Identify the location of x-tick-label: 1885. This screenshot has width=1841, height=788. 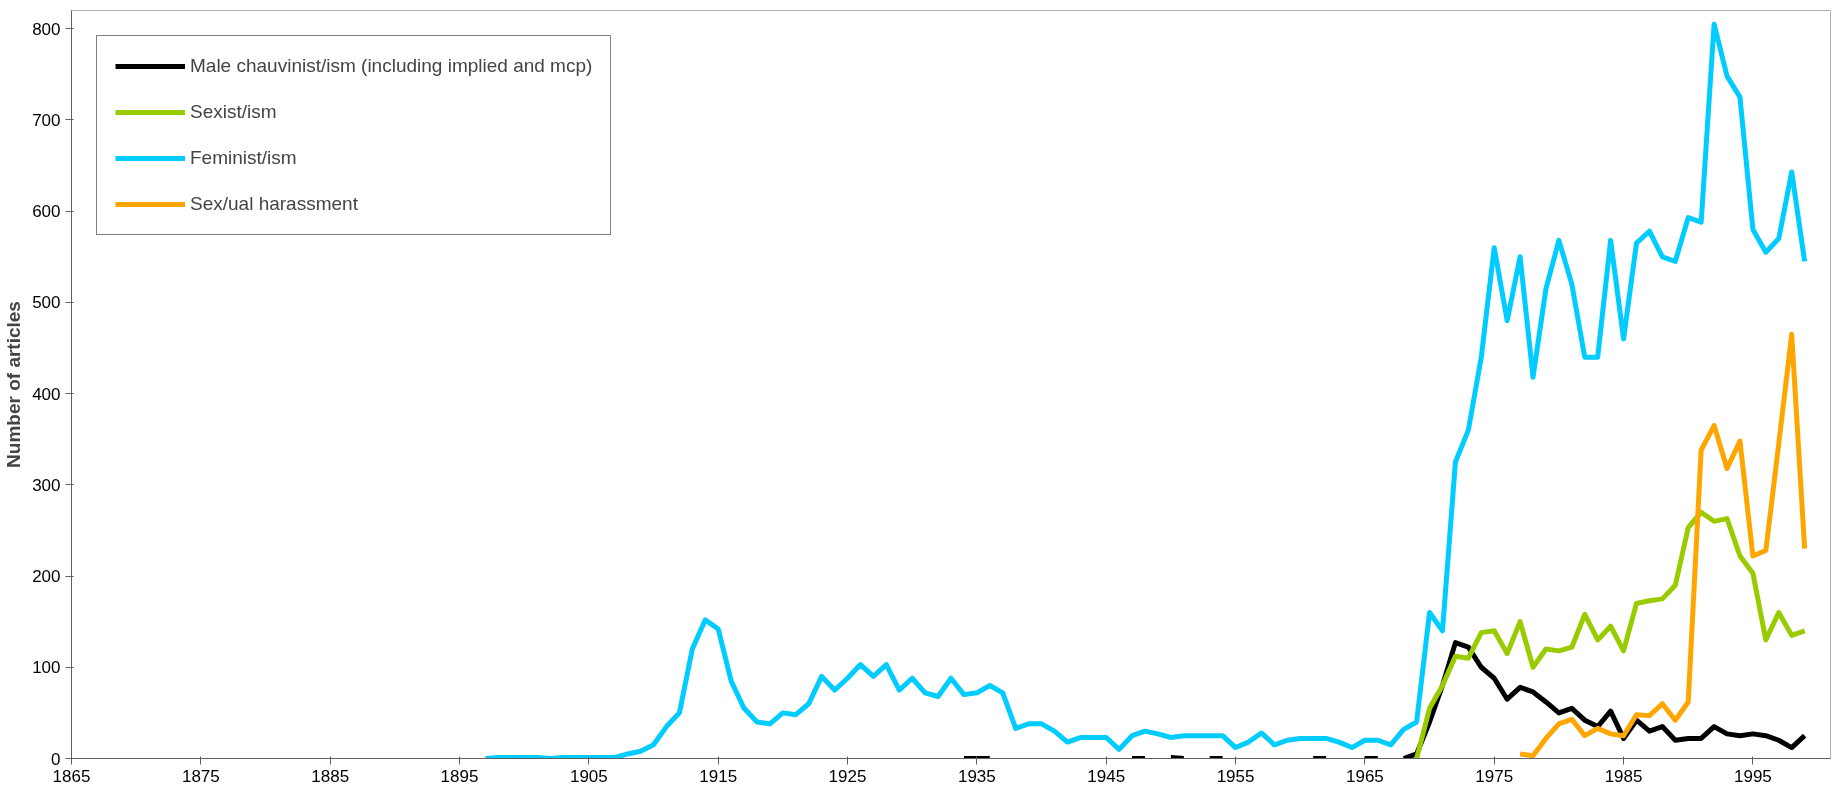
(330, 776).